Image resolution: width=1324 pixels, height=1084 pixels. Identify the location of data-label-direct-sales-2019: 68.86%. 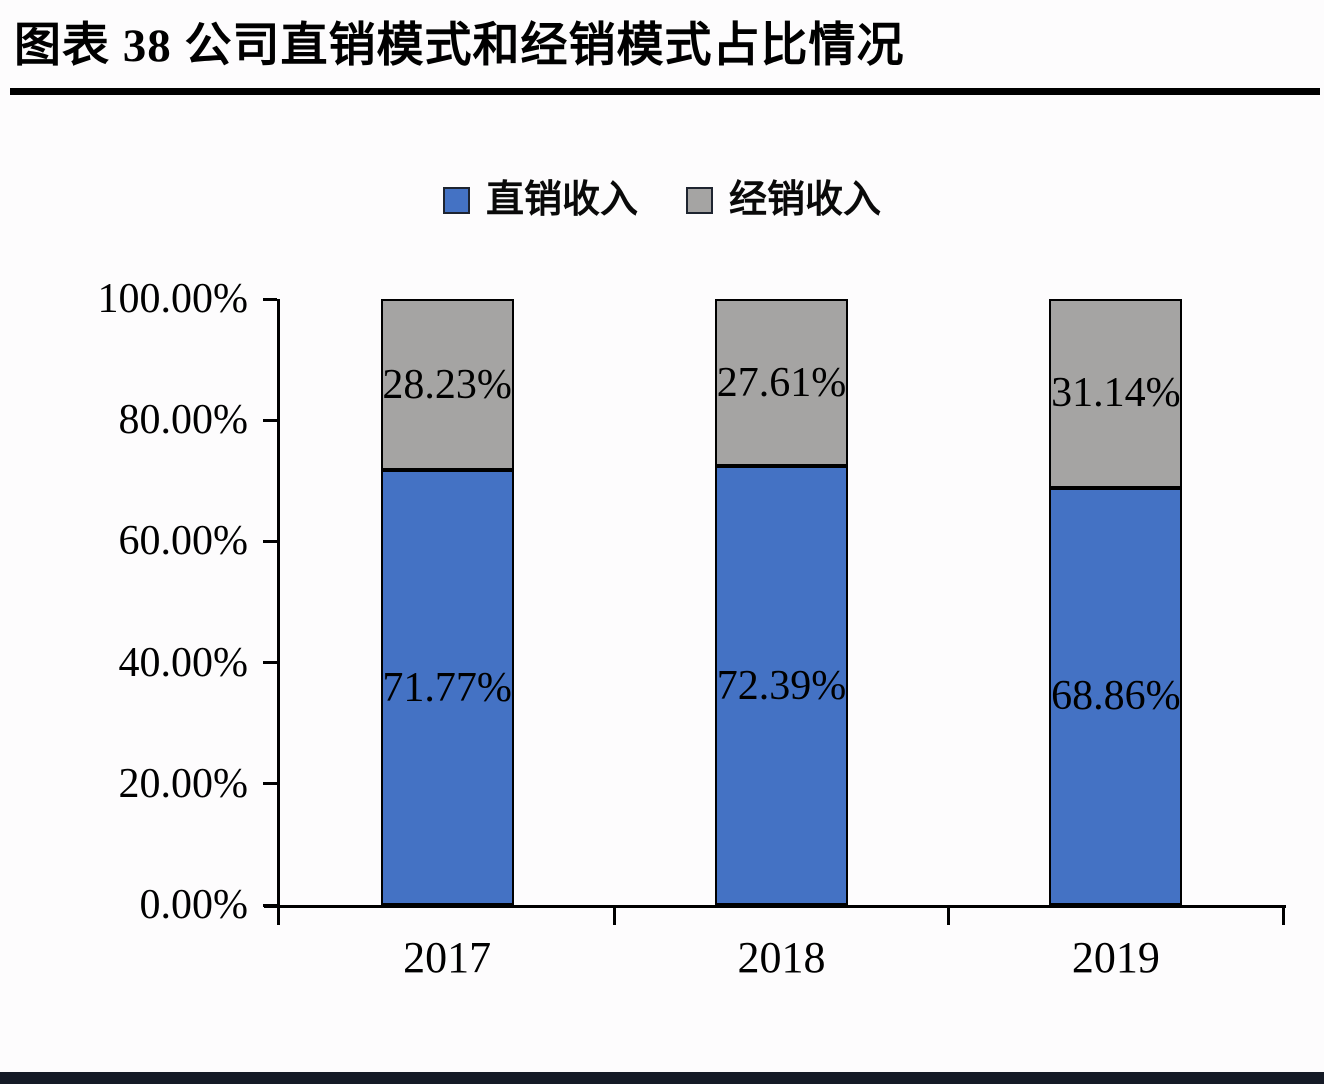
(1116, 696).